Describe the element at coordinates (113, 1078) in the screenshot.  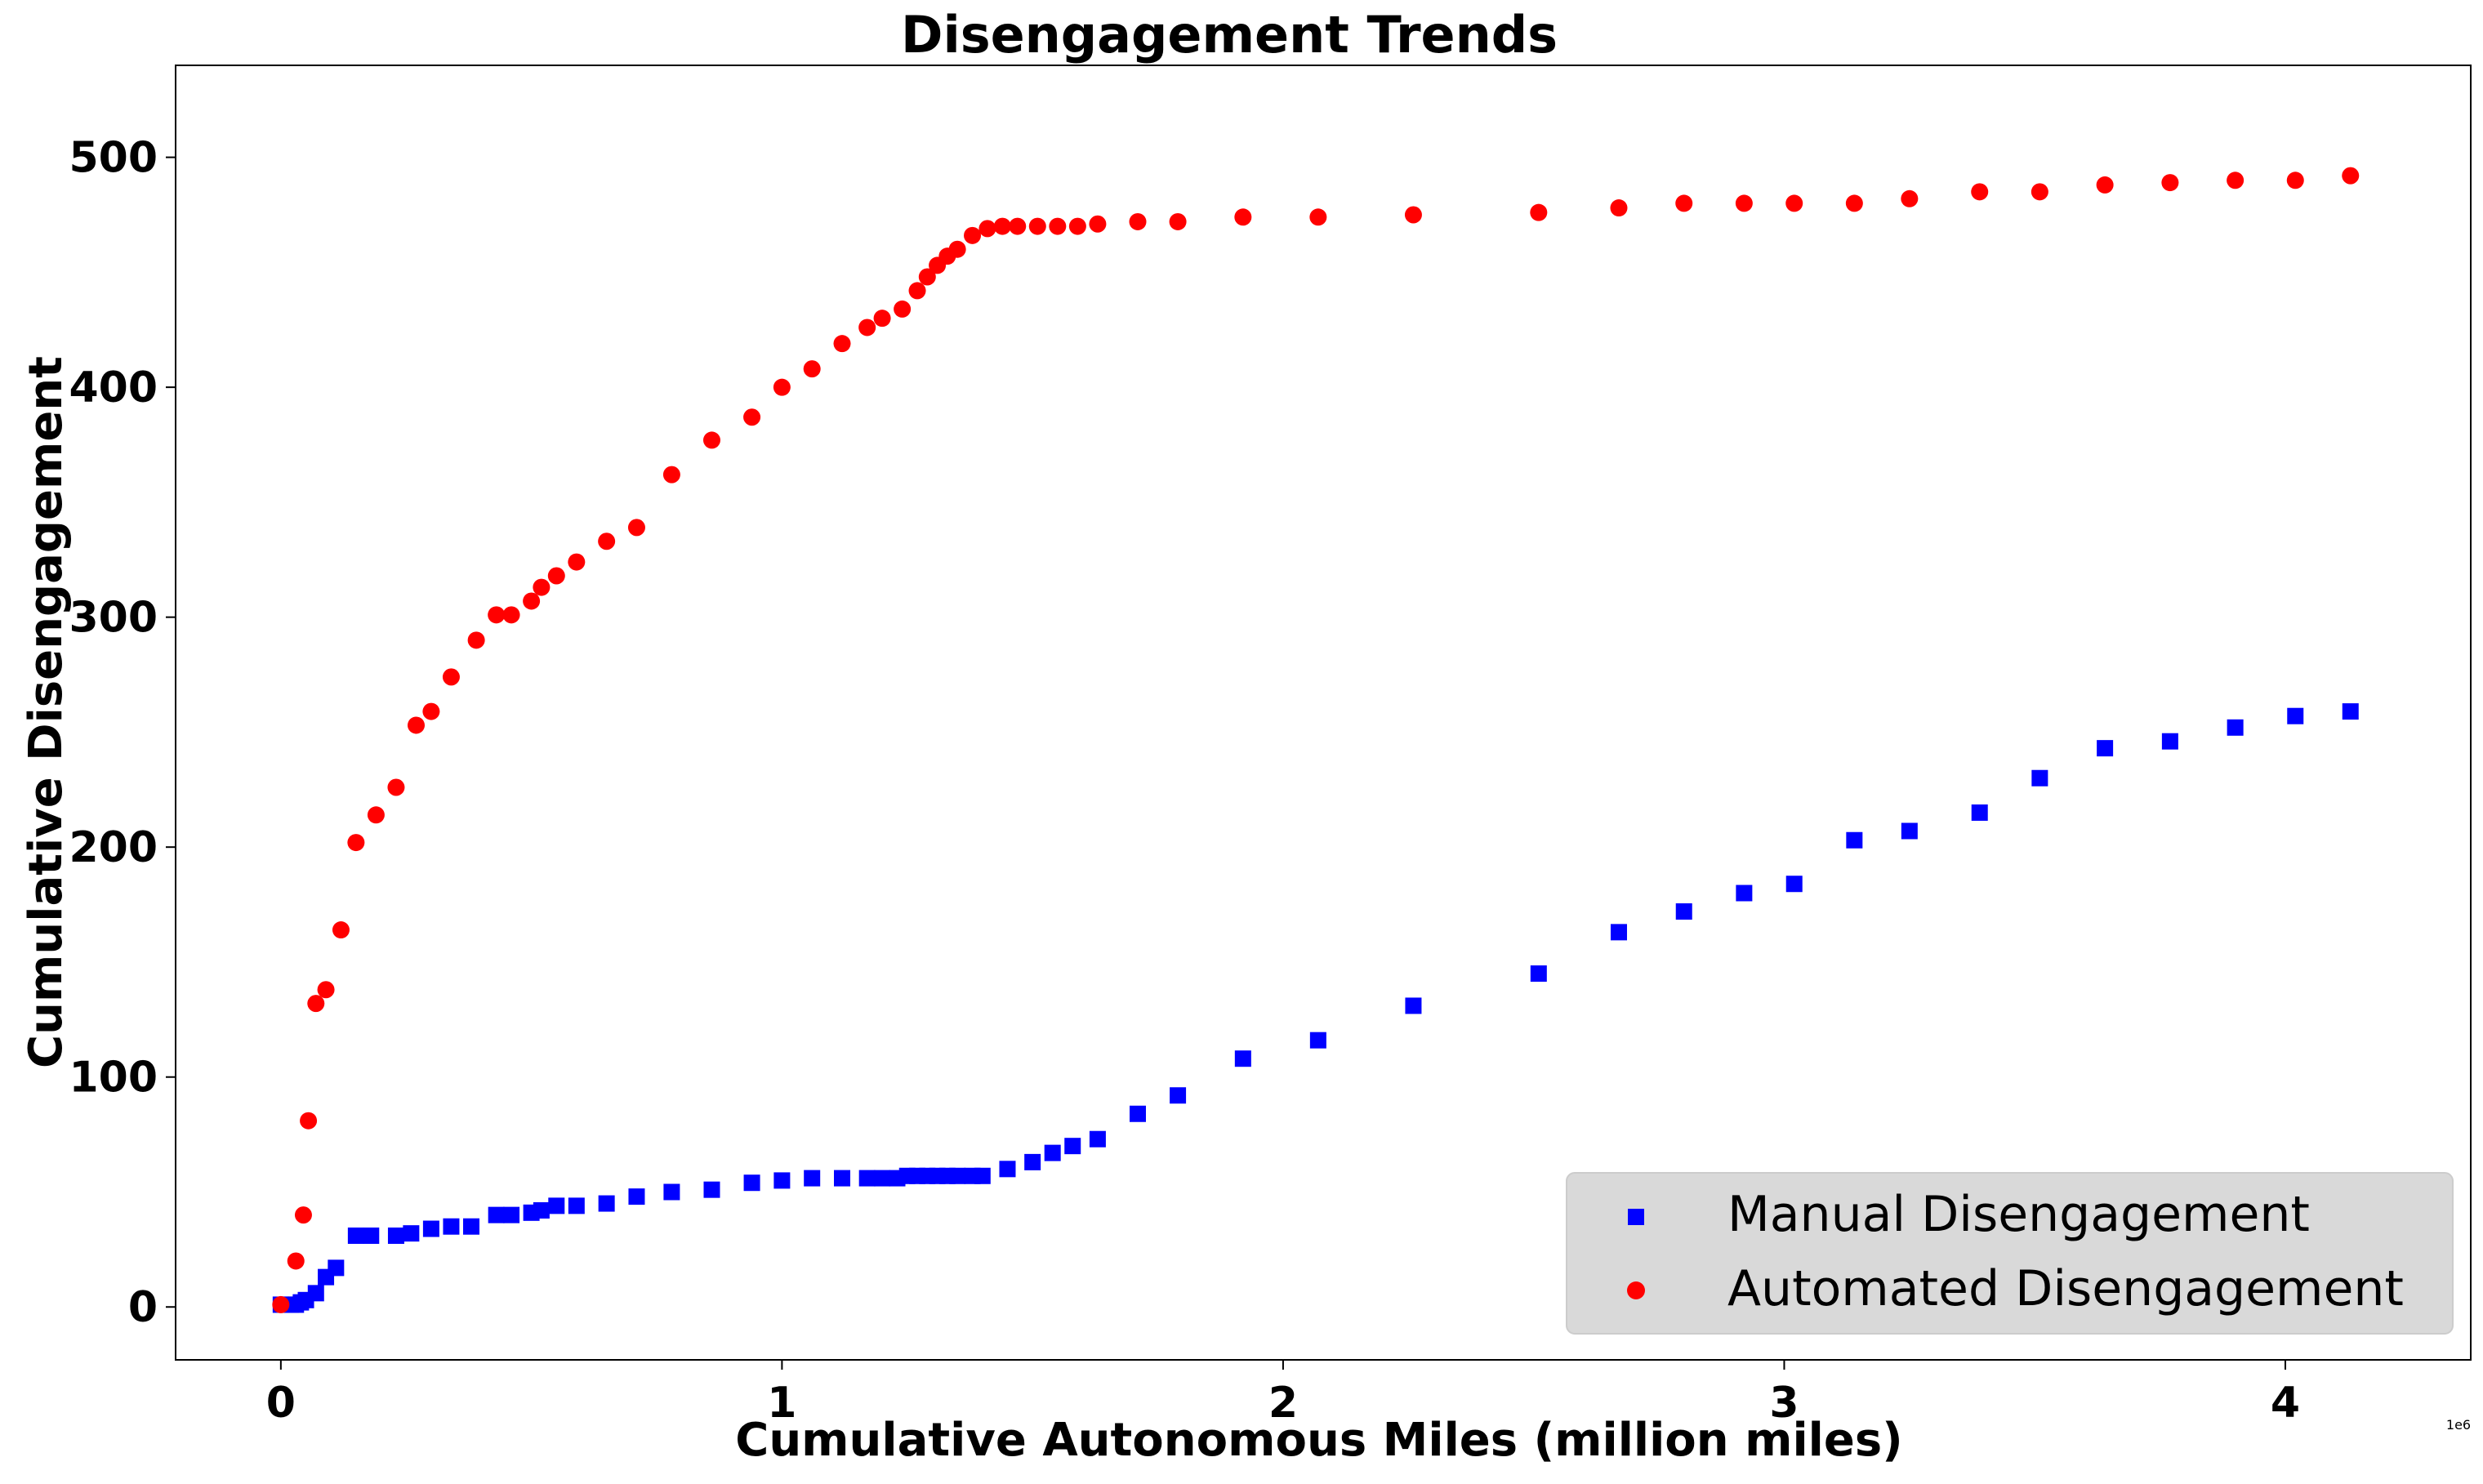
I see `y-tick-label: 100` at that location.